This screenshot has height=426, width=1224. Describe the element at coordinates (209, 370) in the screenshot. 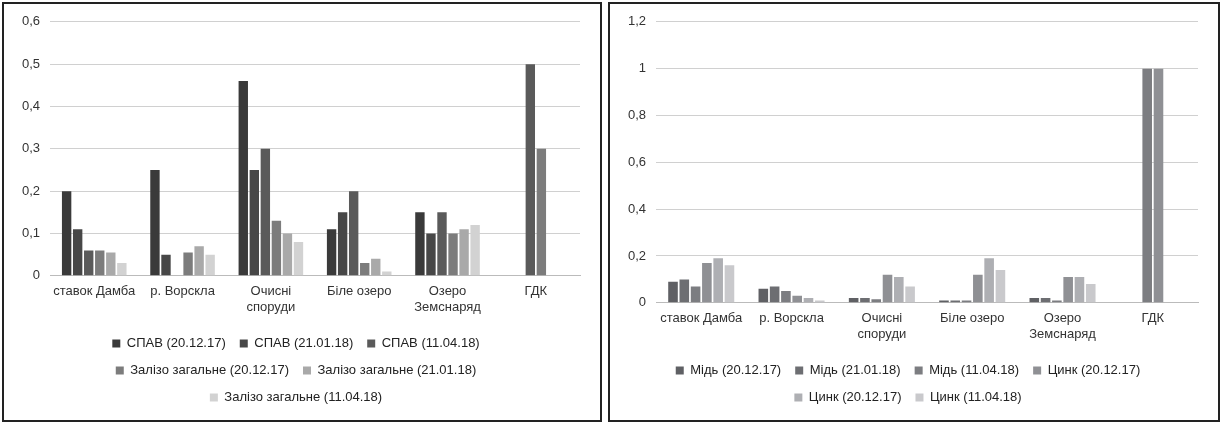

I see `legend-label: Залізо загальне (20.12.17)` at that location.